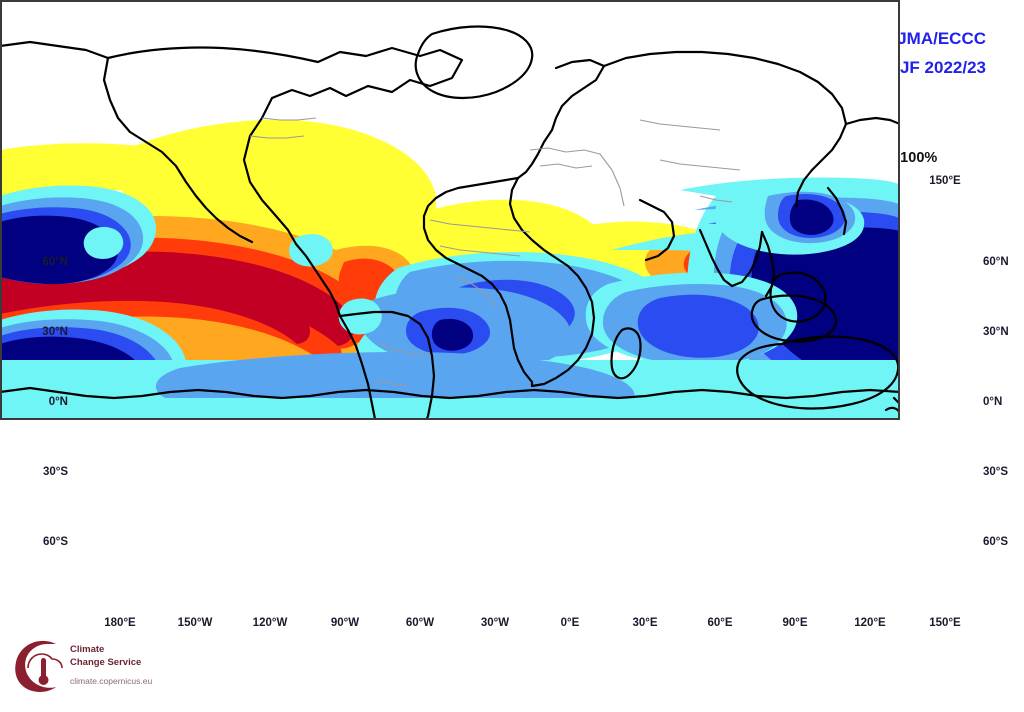 This screenshot has width=1024, height=712. What do you see at coordinates (870, 623) in the screenshot?
I see `lon-tick-bottom-10: 120°E` at bounding box center [870, 623].